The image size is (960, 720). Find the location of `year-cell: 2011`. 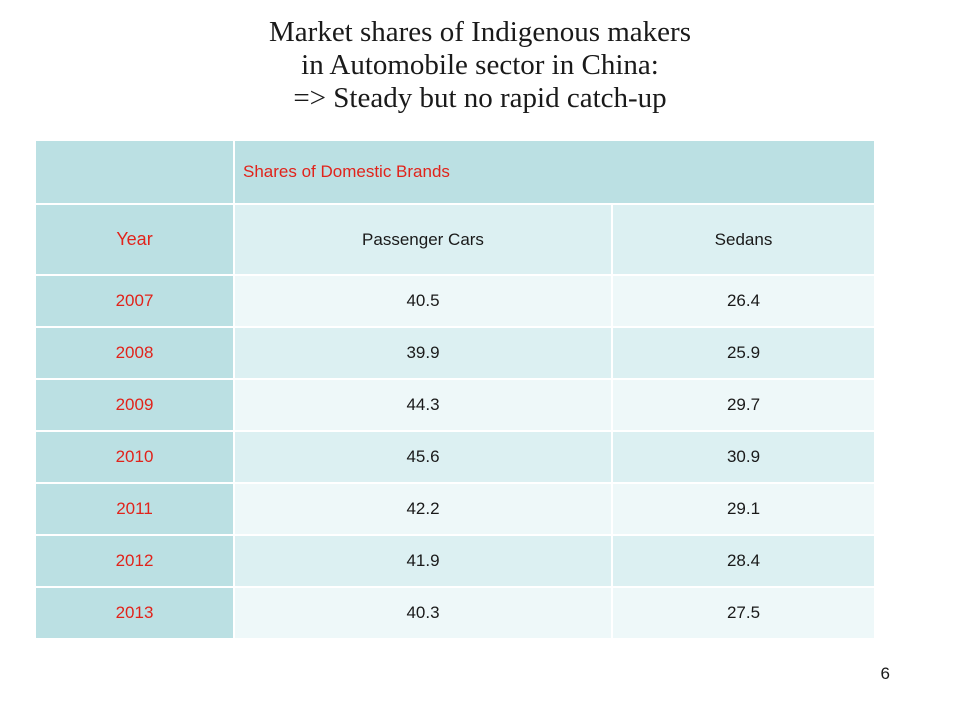

year-cell: 2011 is located at coordinates (134, 509).